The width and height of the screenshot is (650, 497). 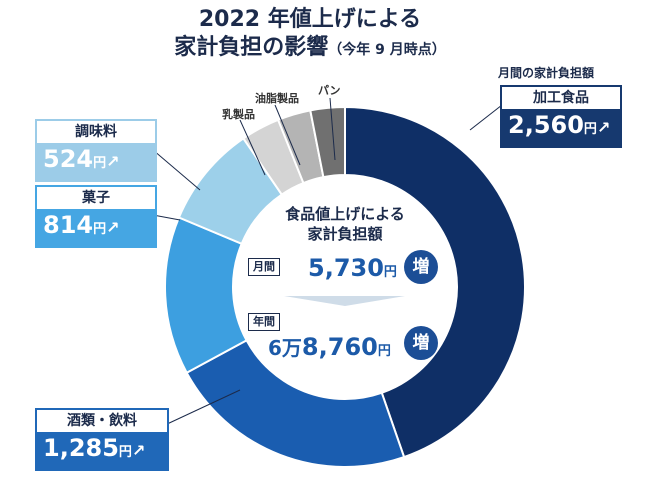 What do you see at coordinates (252, 147) in the screenshot?
I see `leader-dairy` at bounding box center [252, 147].